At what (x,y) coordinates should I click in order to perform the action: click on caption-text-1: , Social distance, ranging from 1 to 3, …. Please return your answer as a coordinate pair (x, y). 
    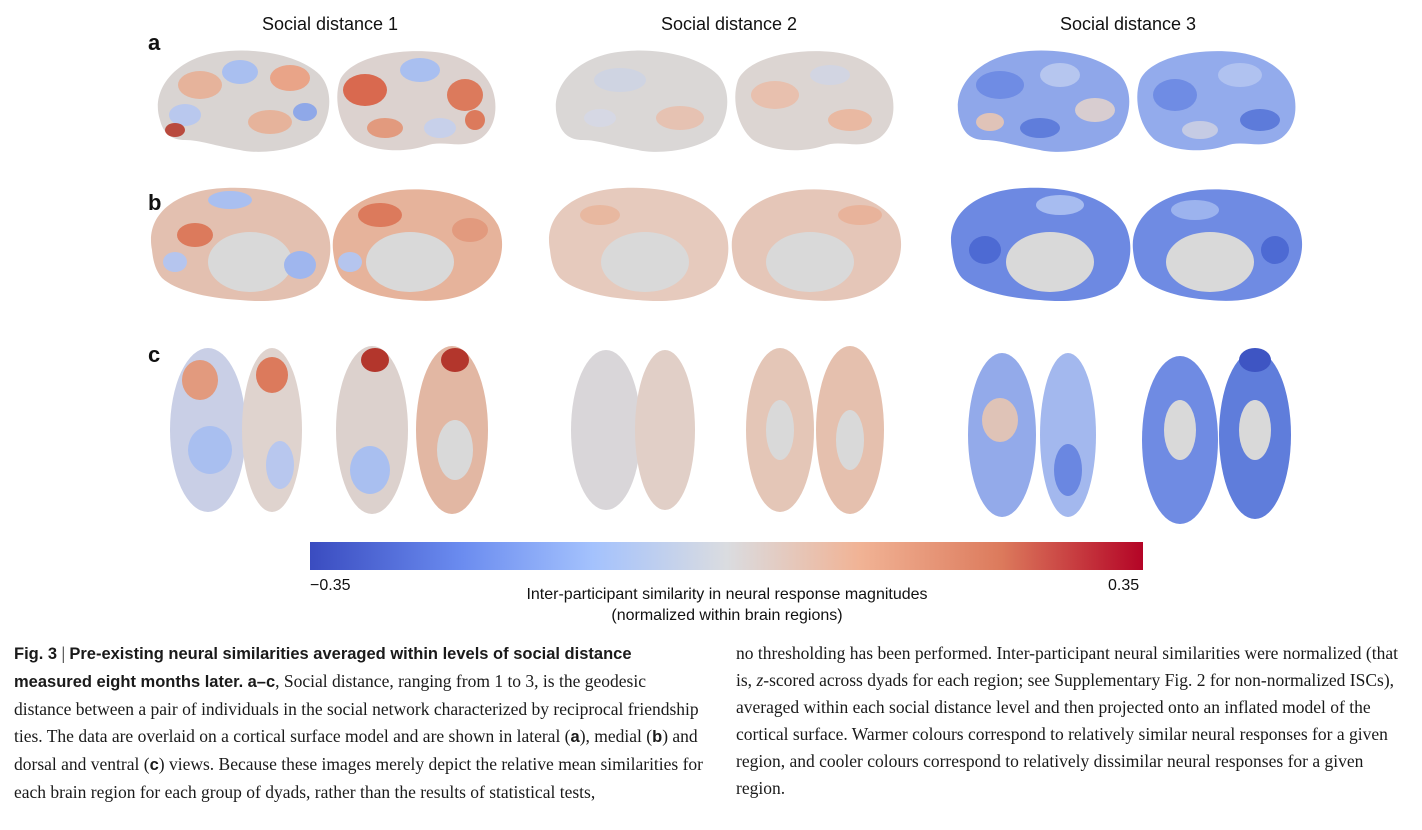
    Looking at the image, I should click on (356, 708).